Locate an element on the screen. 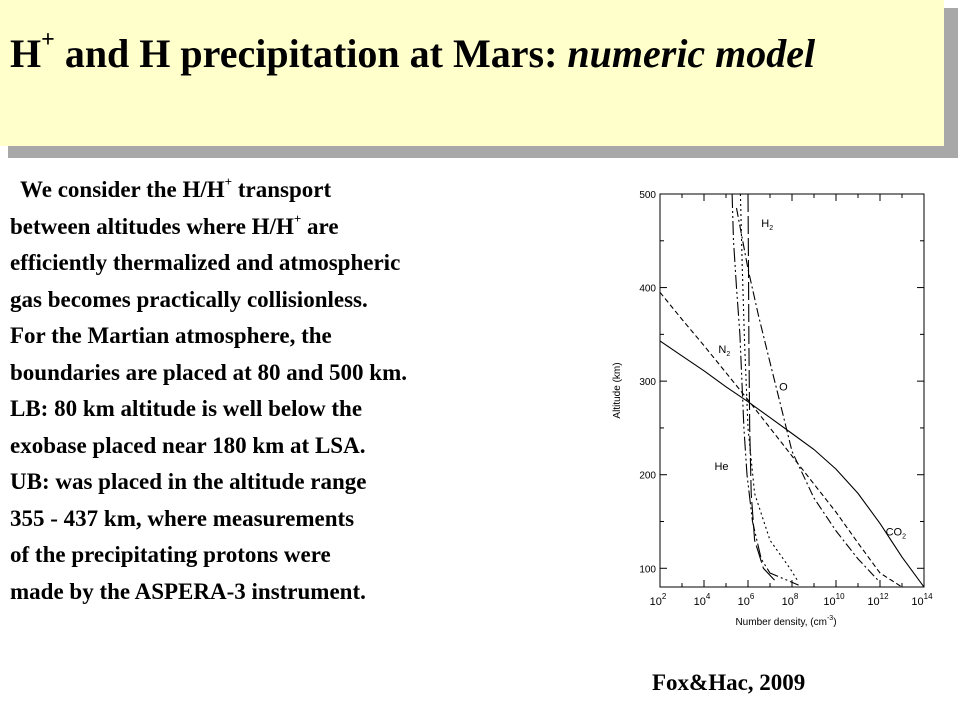 The height and width of the screenshot is (720, 960). y-tick-label: 100 is located at coordinates (647, 569).